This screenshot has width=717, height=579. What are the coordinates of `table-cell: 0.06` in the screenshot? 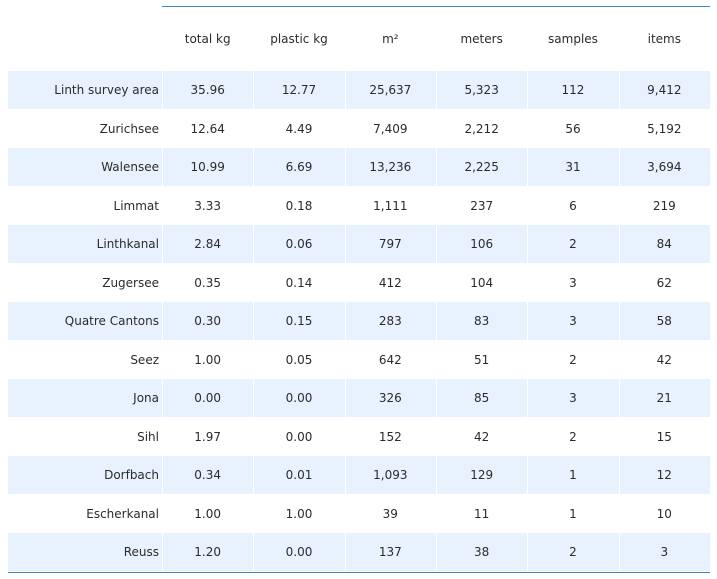 It's located at (299, 244).